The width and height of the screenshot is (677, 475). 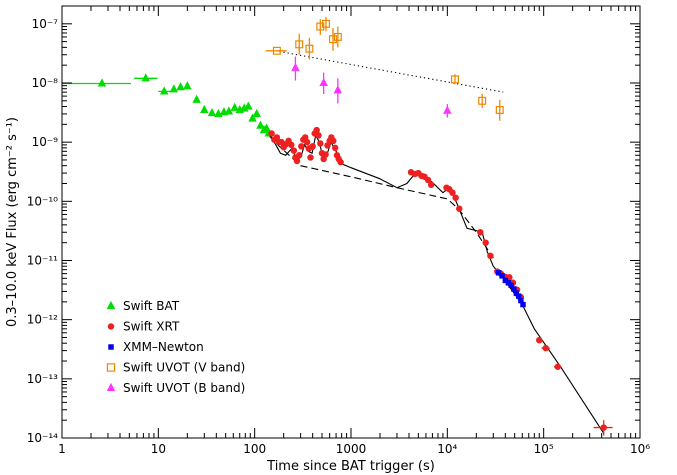 I want to click on y-tick-label: 10⁻¹³, so click(x=42, y=379).